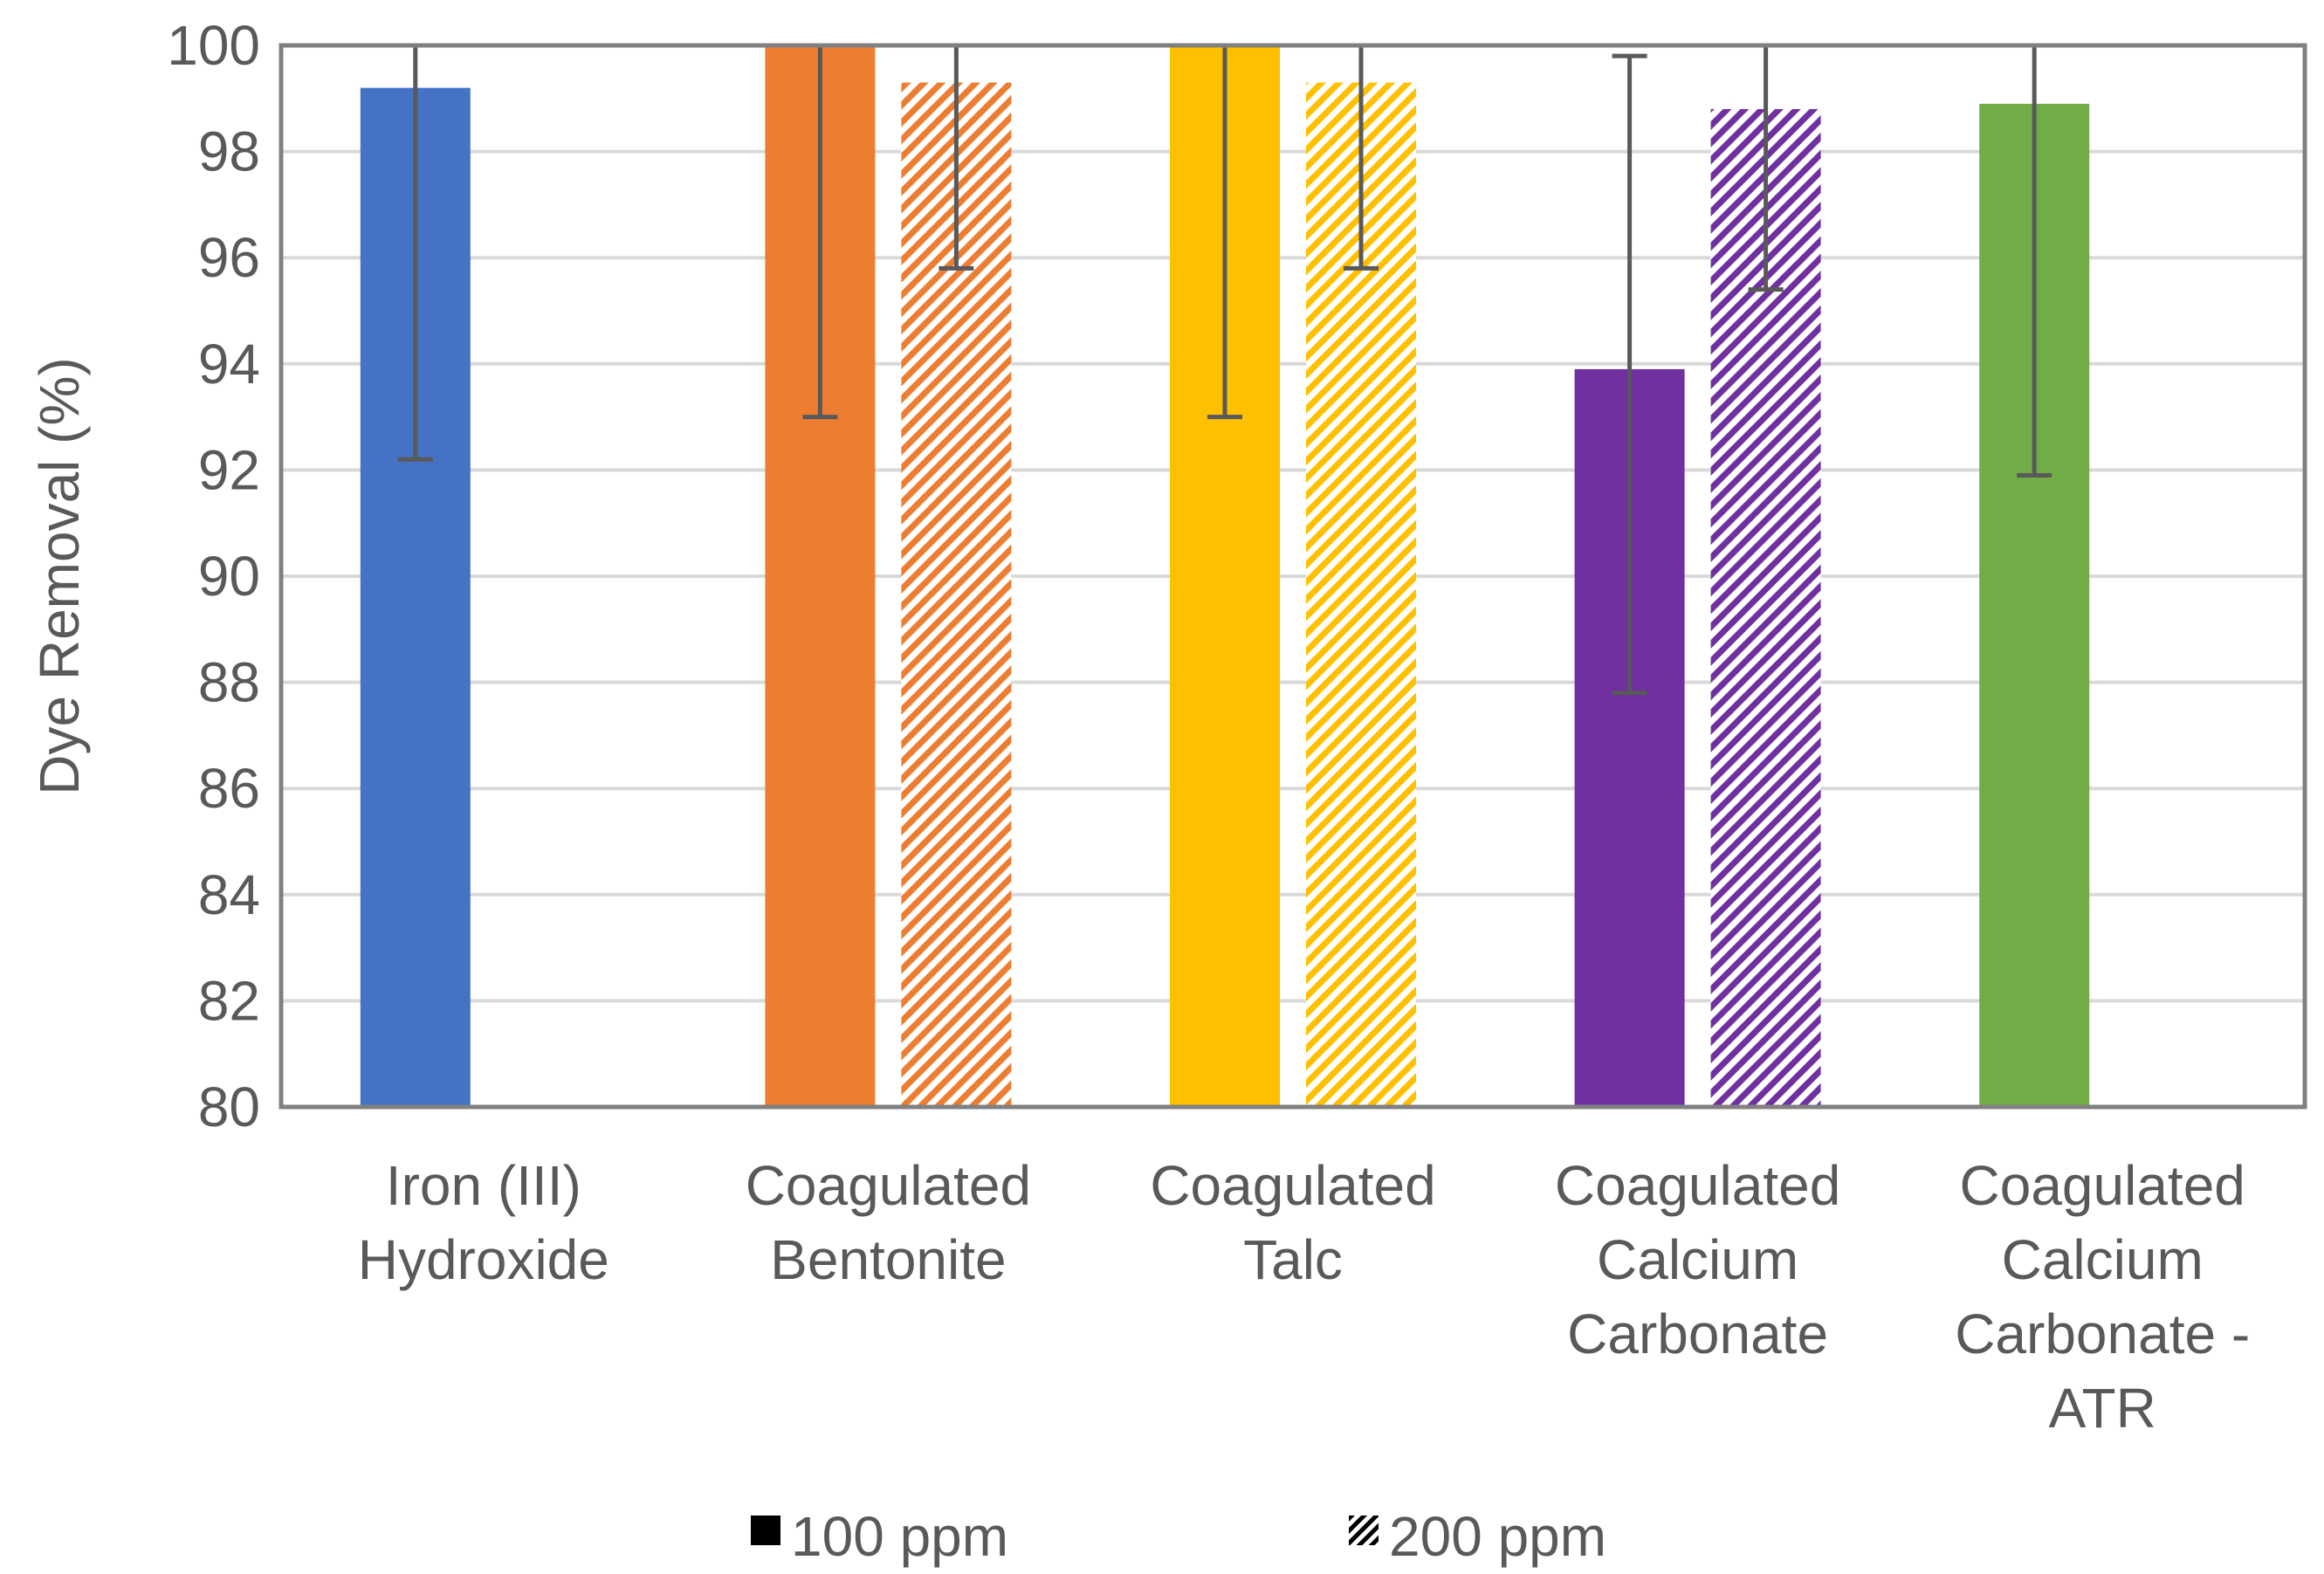 The width and height of the screenshot is (2324, 1574). What do you see at coordinates (1697, 1334) in the screenshot?
I see `category-label: Carbonate` at bounding box center [1697, 1334].